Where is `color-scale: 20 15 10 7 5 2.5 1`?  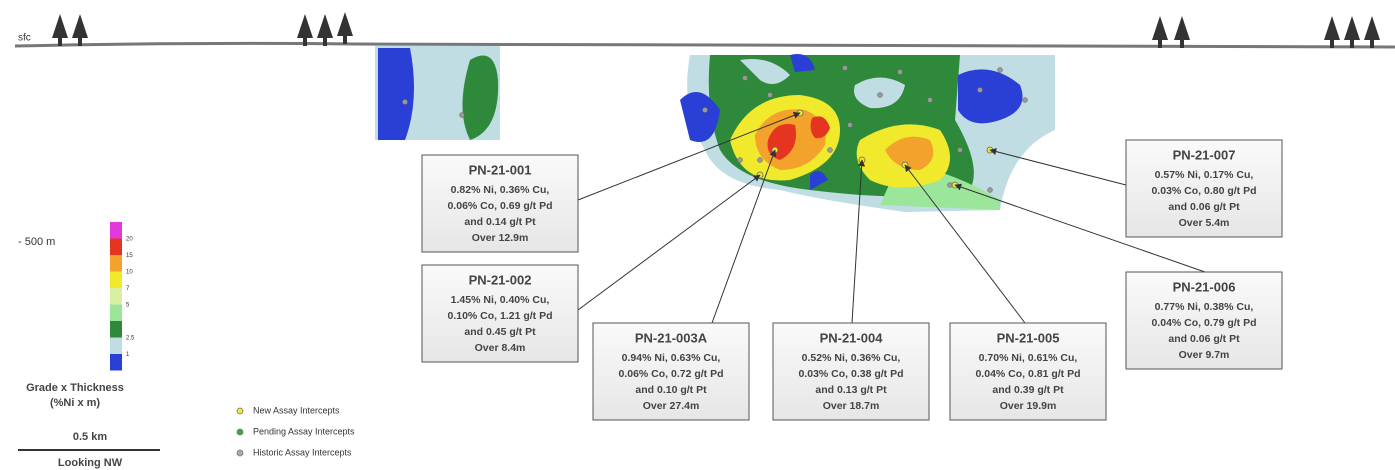 color-scale: 20 15 10 7 5 2.5 1 is located at coordinates (122, 296).